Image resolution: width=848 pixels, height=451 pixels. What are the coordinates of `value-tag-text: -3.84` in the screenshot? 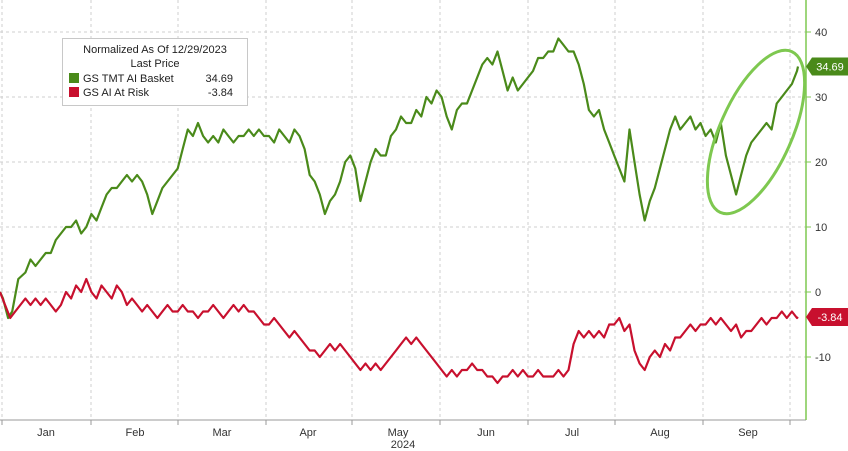 It's located at (829, 318).